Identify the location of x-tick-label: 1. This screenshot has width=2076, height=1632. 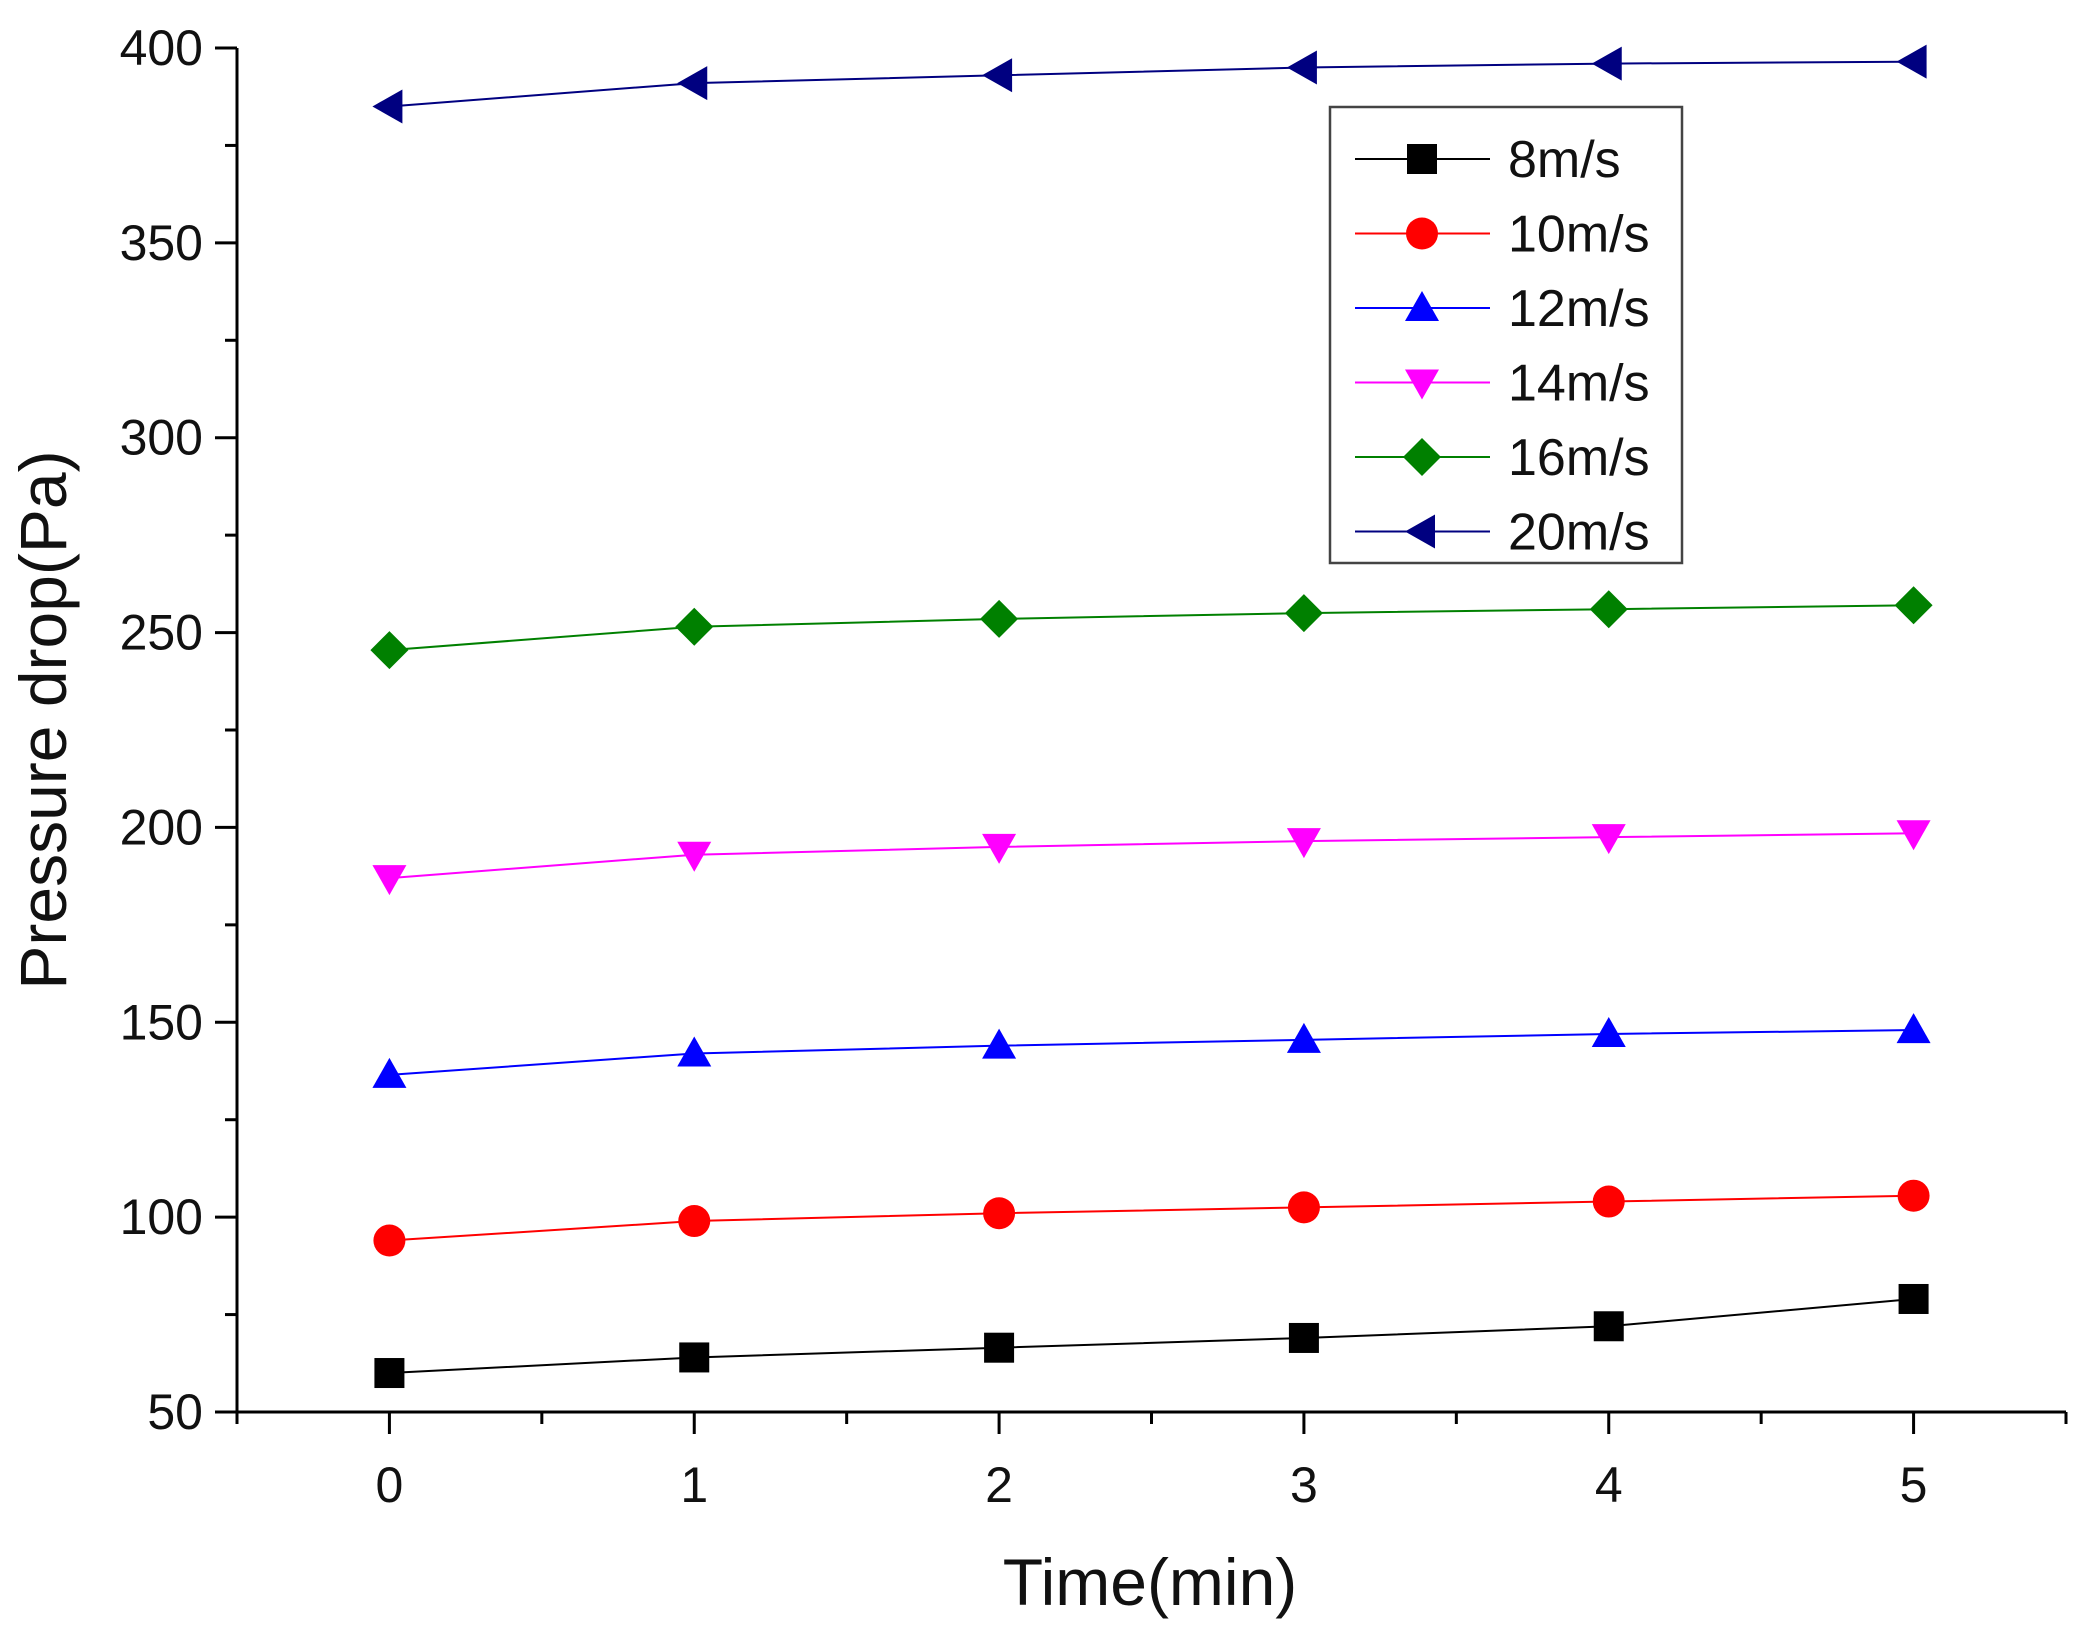
(694, 1485).